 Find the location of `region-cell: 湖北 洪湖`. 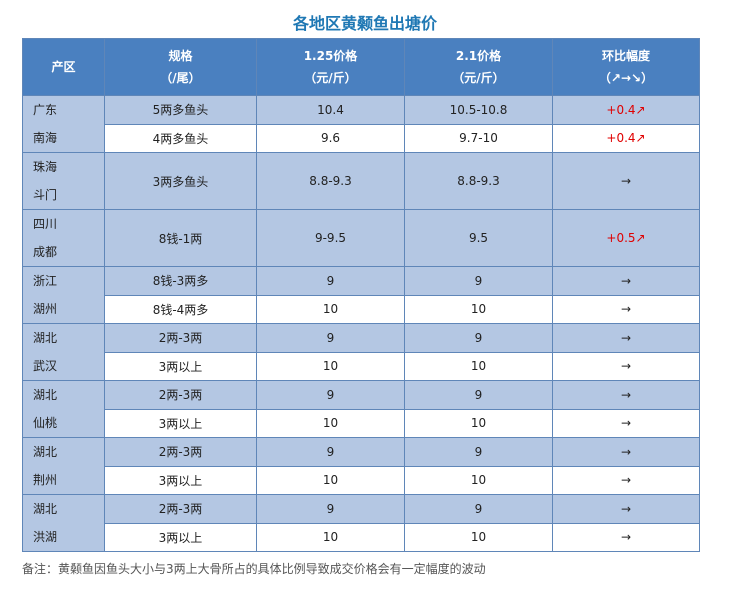

region-cell: 湖北 洪湖 is located at coordinates (63, 523).